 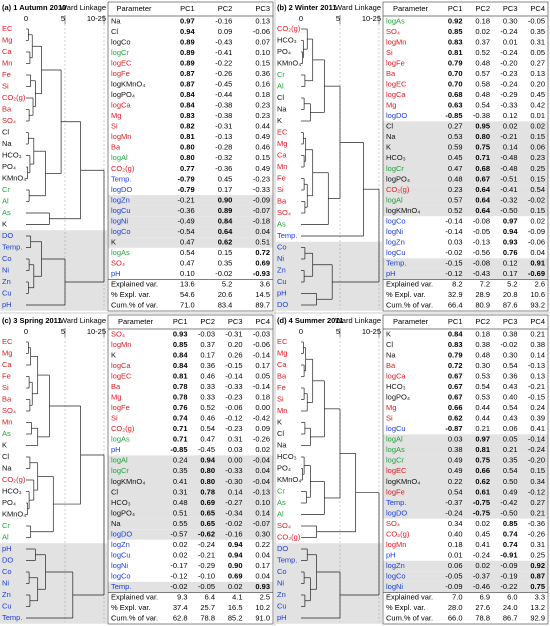 I want to click on loading-value: 0.47, so click(x=207, y=439).